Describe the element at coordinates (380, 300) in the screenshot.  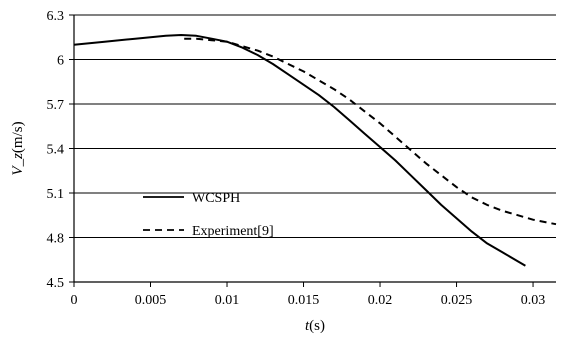
I see `x-tick-label: 0.02` at that location.